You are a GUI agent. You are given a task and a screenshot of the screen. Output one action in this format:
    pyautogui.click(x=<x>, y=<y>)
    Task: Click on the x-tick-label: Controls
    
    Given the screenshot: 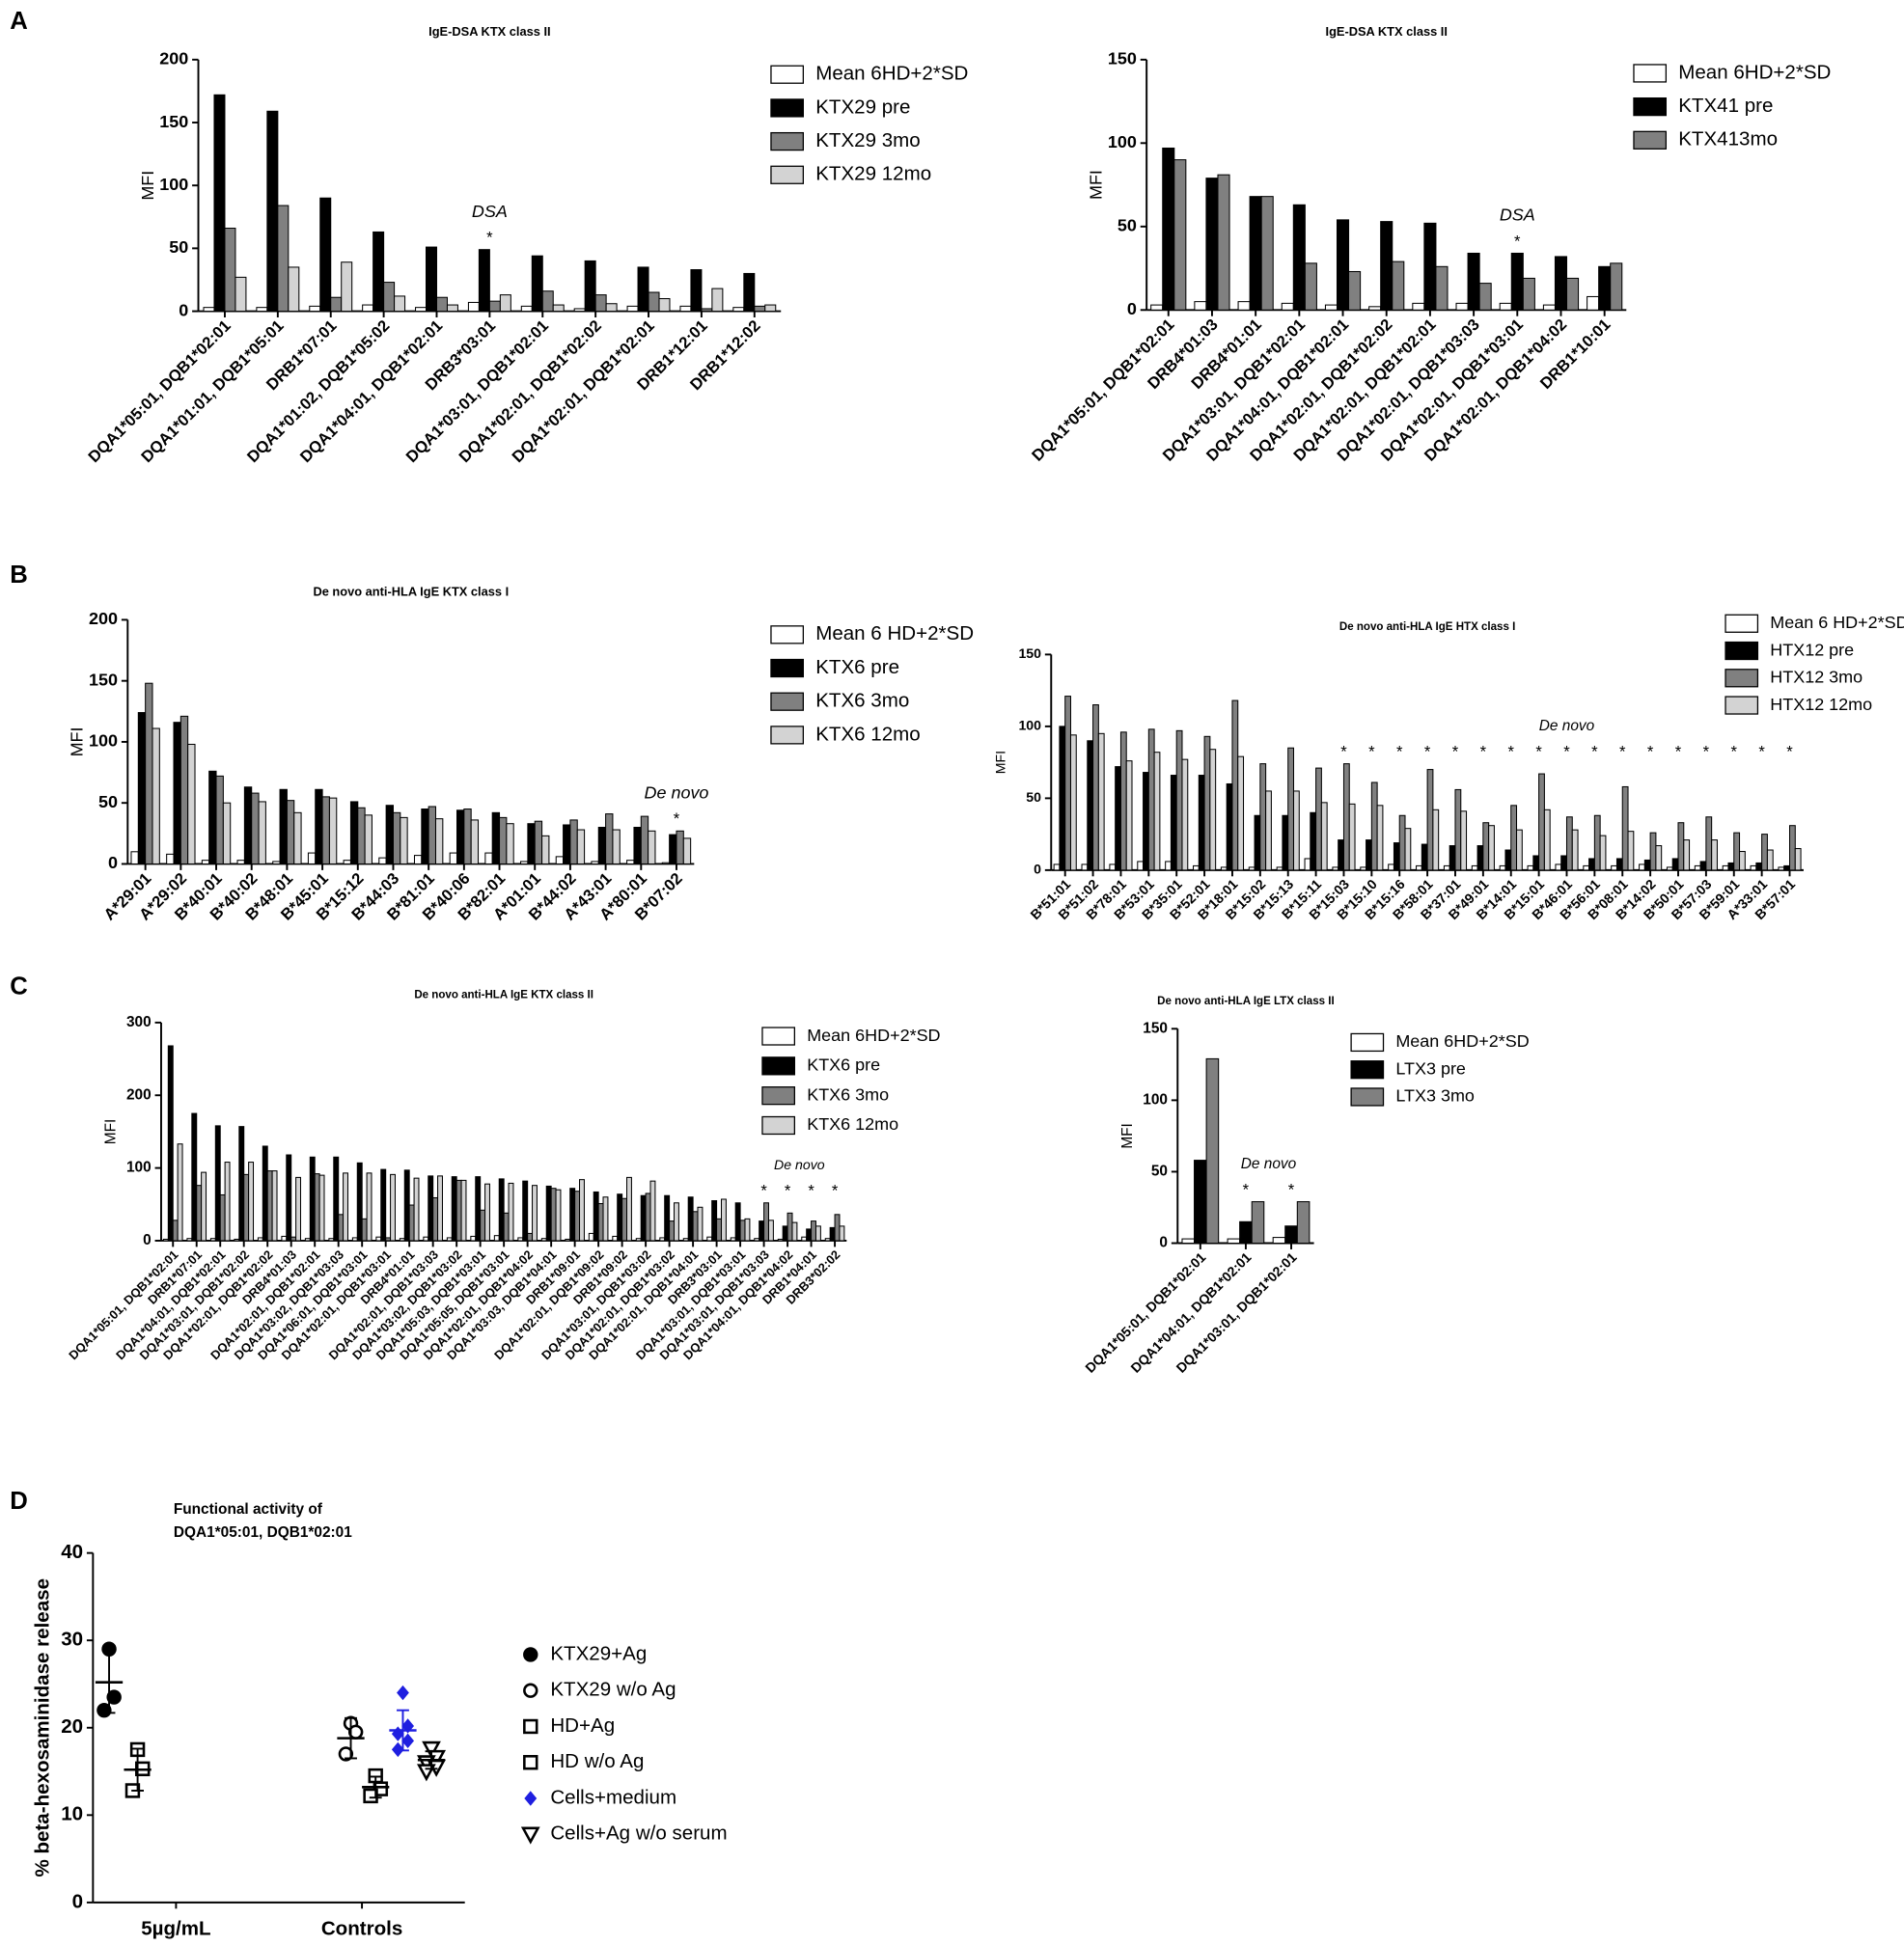 What is the action you would take?
    pyautogui.click(x=362, y=1929)
    